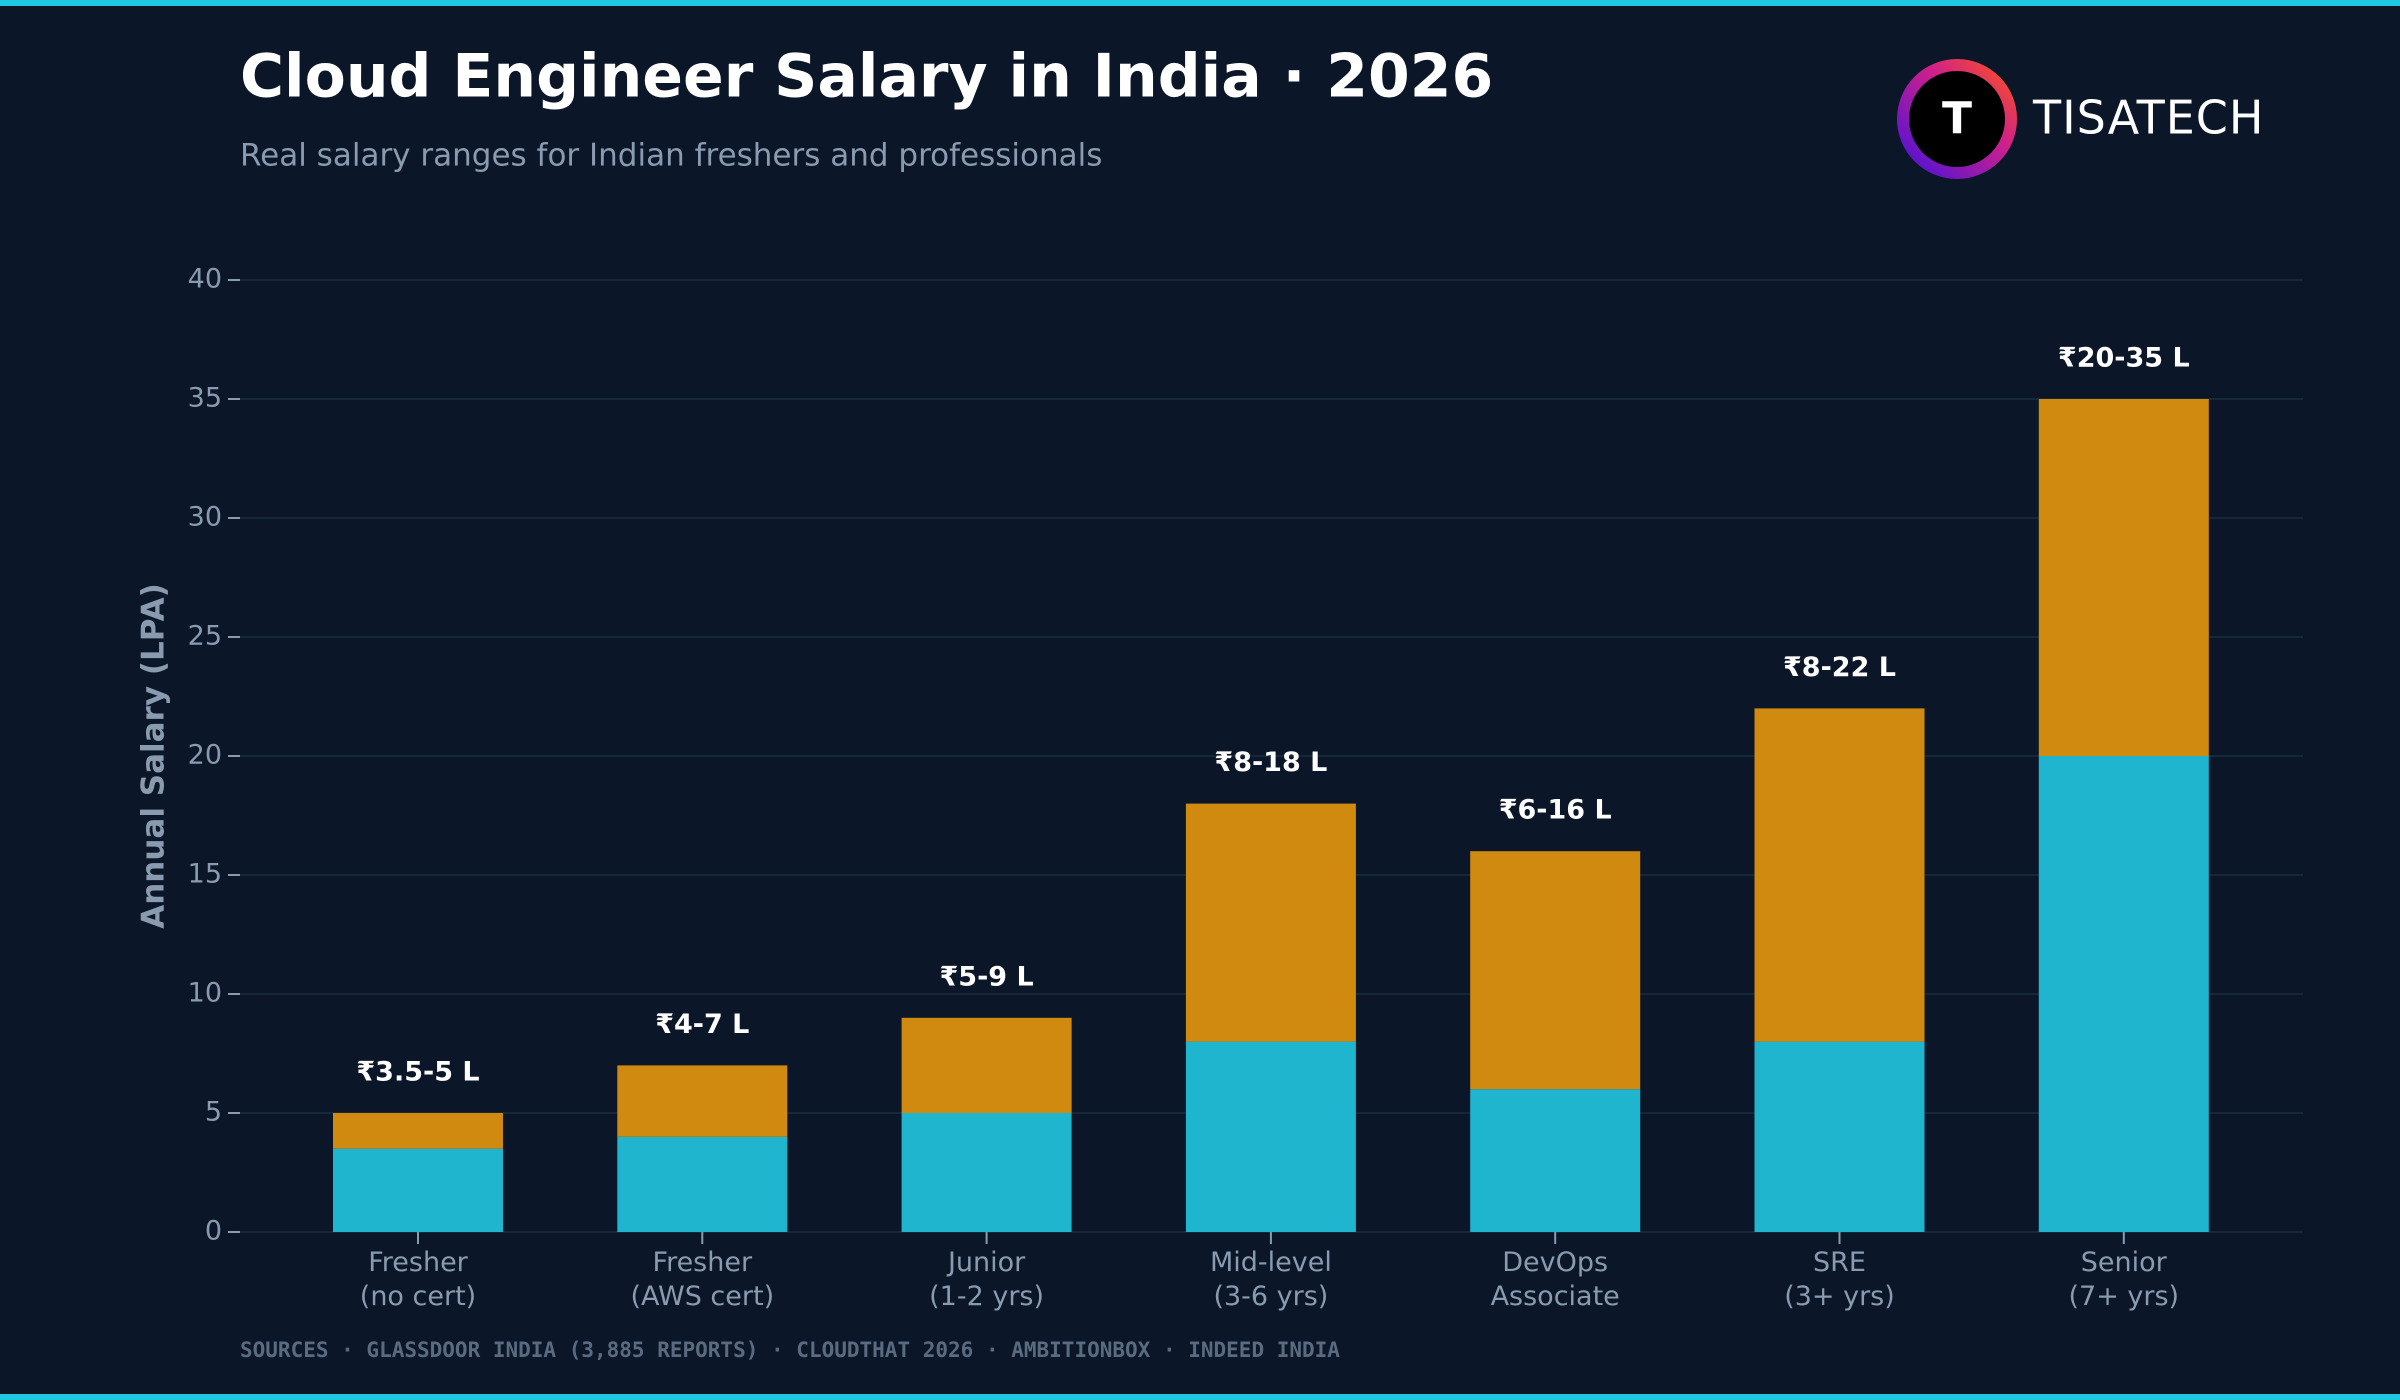  What do you see at coordinates (1200, 3) in the screenshot?
I see `top-stripe` at bounding box center [1200, 3].